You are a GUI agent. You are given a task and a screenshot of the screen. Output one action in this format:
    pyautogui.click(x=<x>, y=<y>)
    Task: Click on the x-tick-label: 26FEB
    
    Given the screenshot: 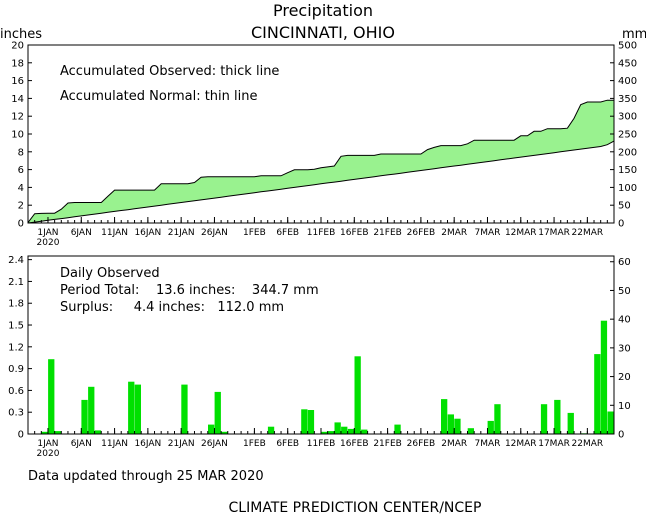 What is the action you would take?
    pyautogui.click(x=421, y=233)
    